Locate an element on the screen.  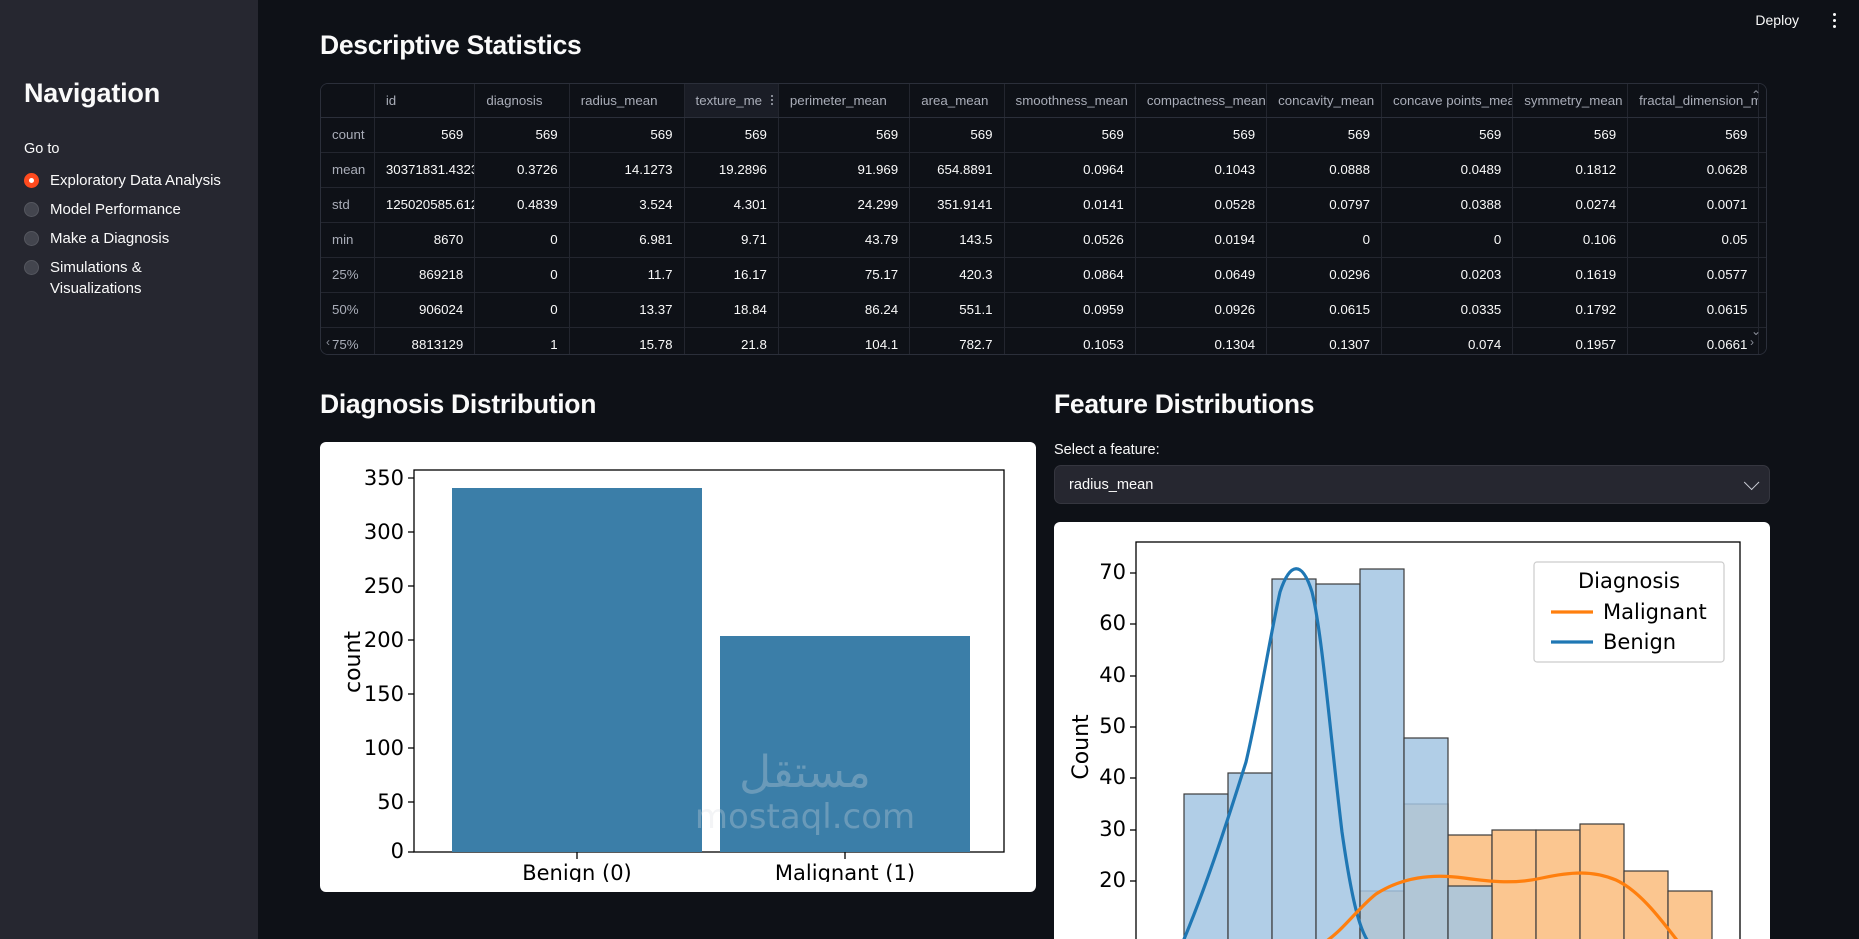
column-header-compactness-mean: compactness_mean is located at coordinates (1201, 101).